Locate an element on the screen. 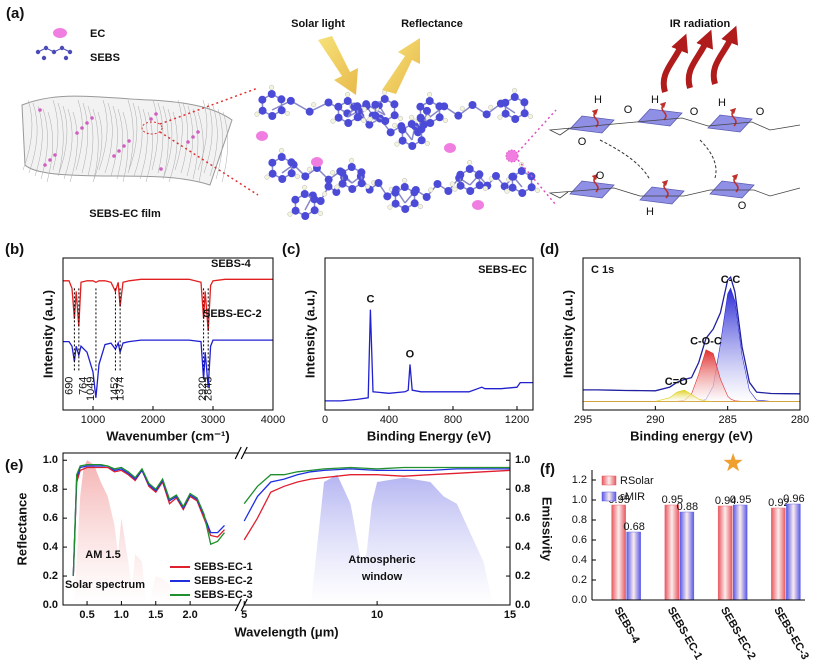 The height and width of the screenshot is (660, 816). panel-label: (b) is located at coordinates (14, 249).